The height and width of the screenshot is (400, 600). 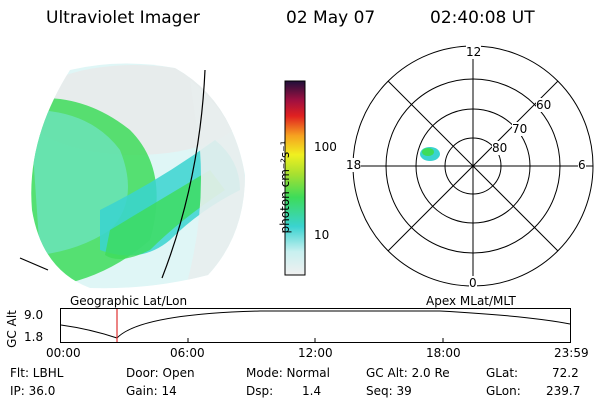 What do you see at coordinates (322, 235) in the screenshot?
I see `colorbar-tick-10: 10` at bounding box center [322, 235].